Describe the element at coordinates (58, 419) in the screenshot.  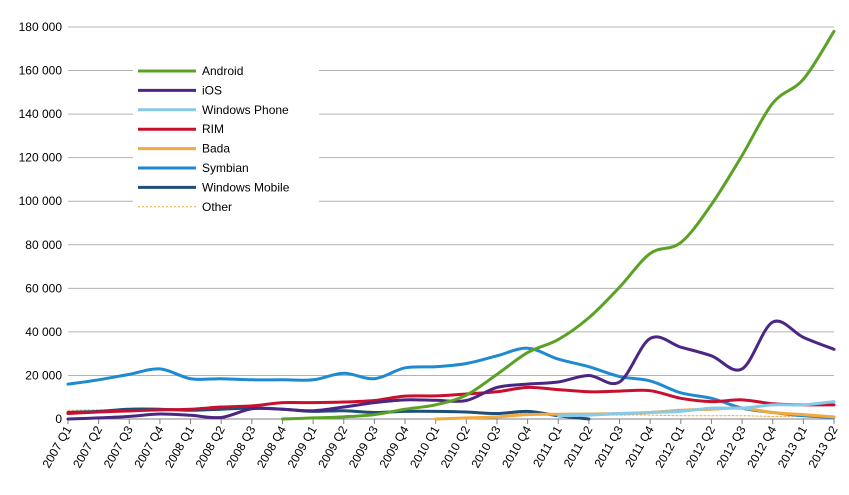
I see `y-tick-label: 0` at that location.